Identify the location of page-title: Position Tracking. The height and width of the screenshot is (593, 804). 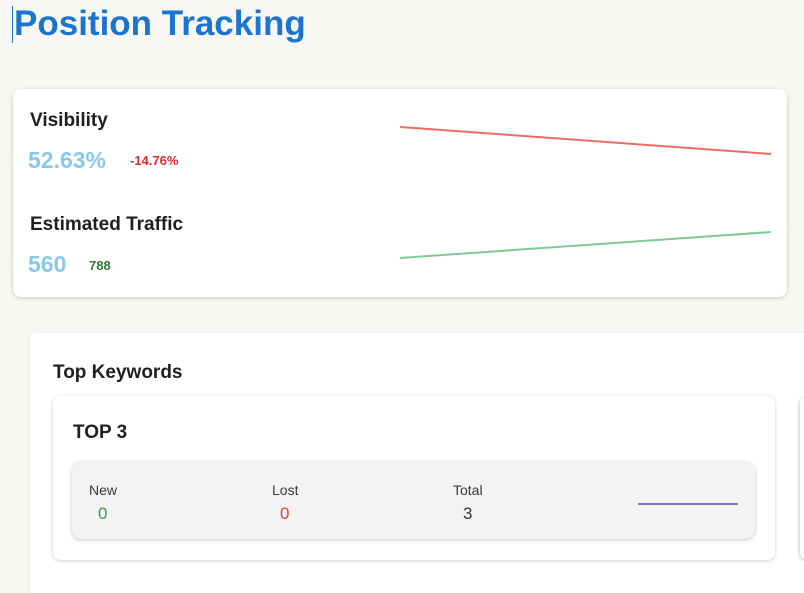
(160, 23).